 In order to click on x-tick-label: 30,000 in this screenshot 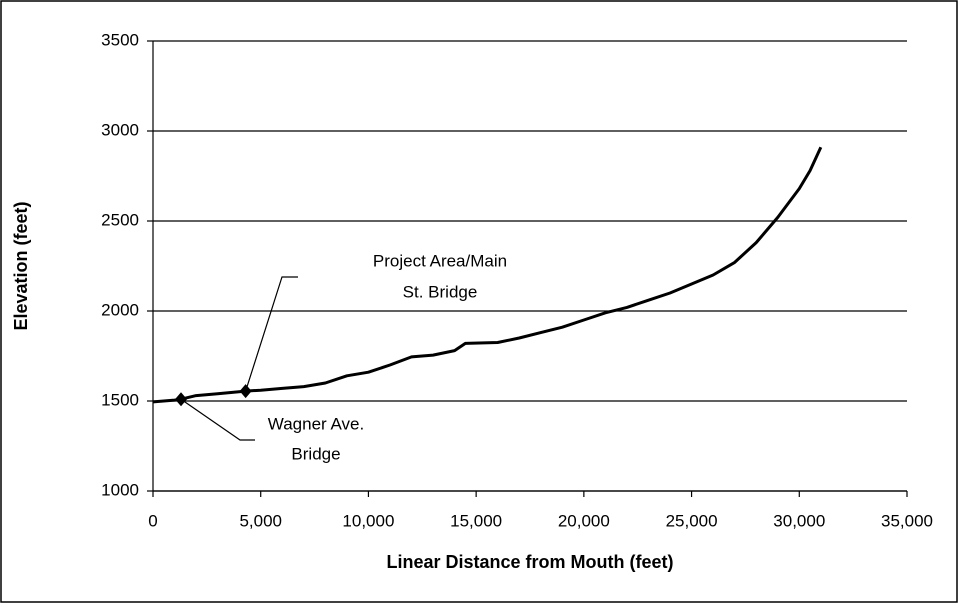, I will do `click(799, 520)`.